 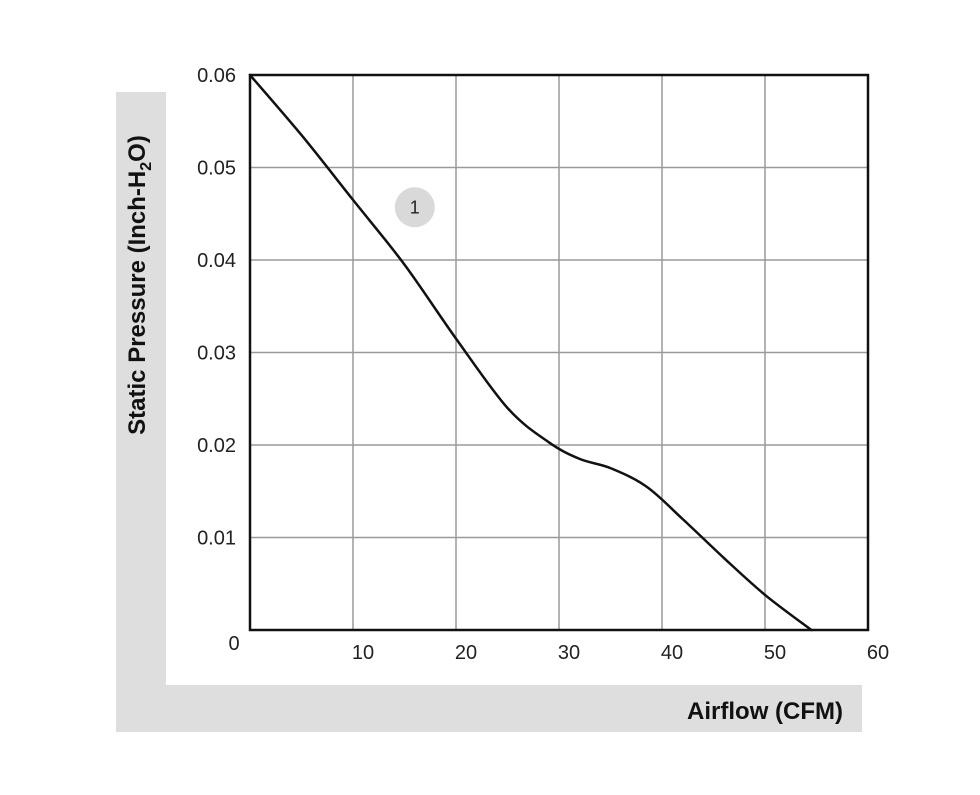 What do you see at coordinates (363, 653) in the screenshot?
I see `x-tick-label: 10` at bounding box center [363, 653].